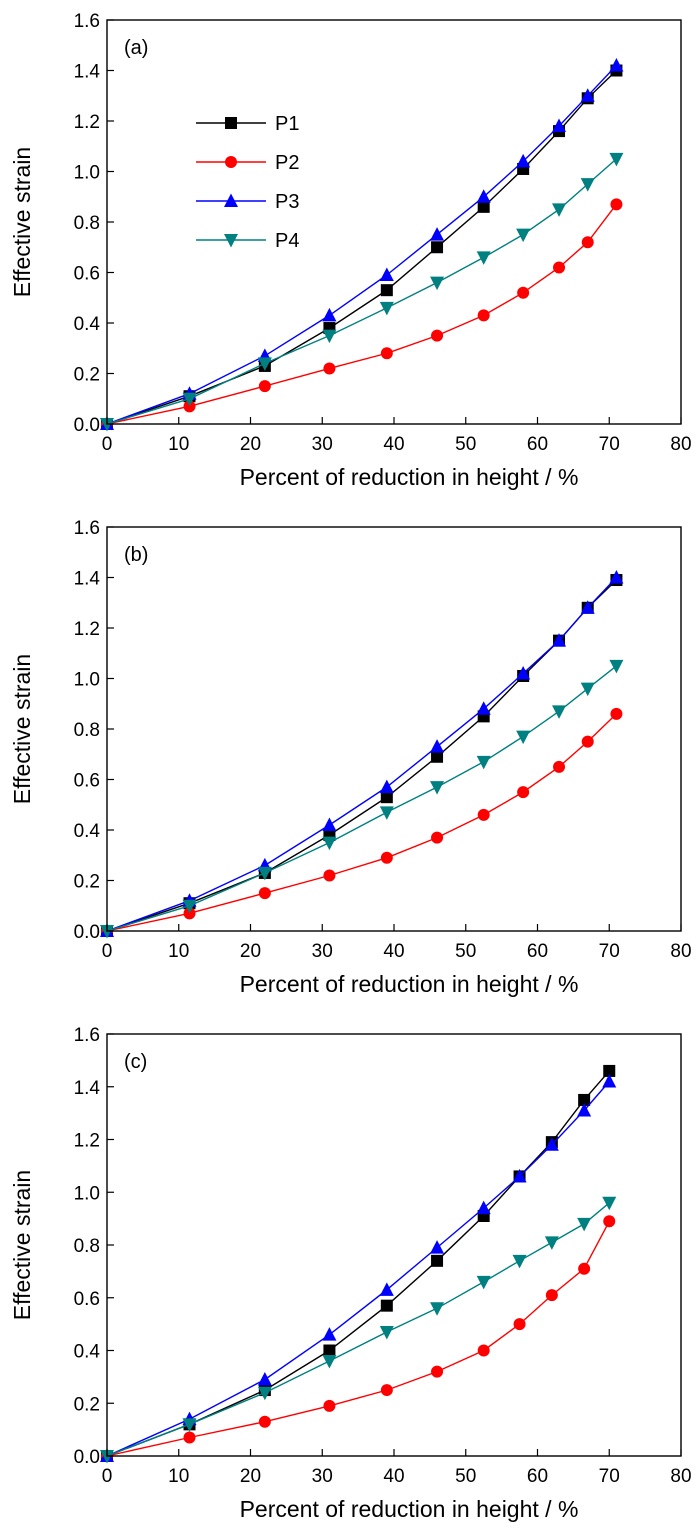 Image resolution: width=700 pixels, height=1540 pixels. I want to click on x-tick-label: 10, so click(178, 1476).